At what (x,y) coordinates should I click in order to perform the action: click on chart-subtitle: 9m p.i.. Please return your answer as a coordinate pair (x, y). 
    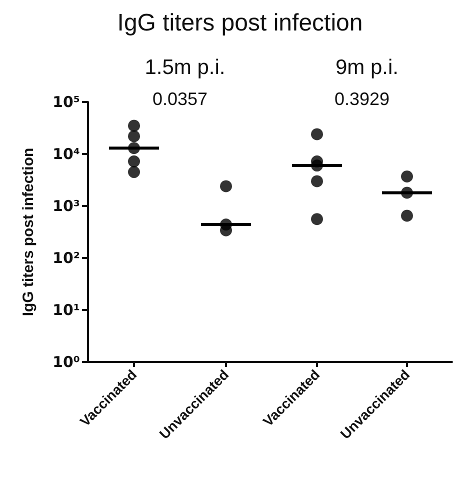
    Looking at the image, I should click on (367, 67).